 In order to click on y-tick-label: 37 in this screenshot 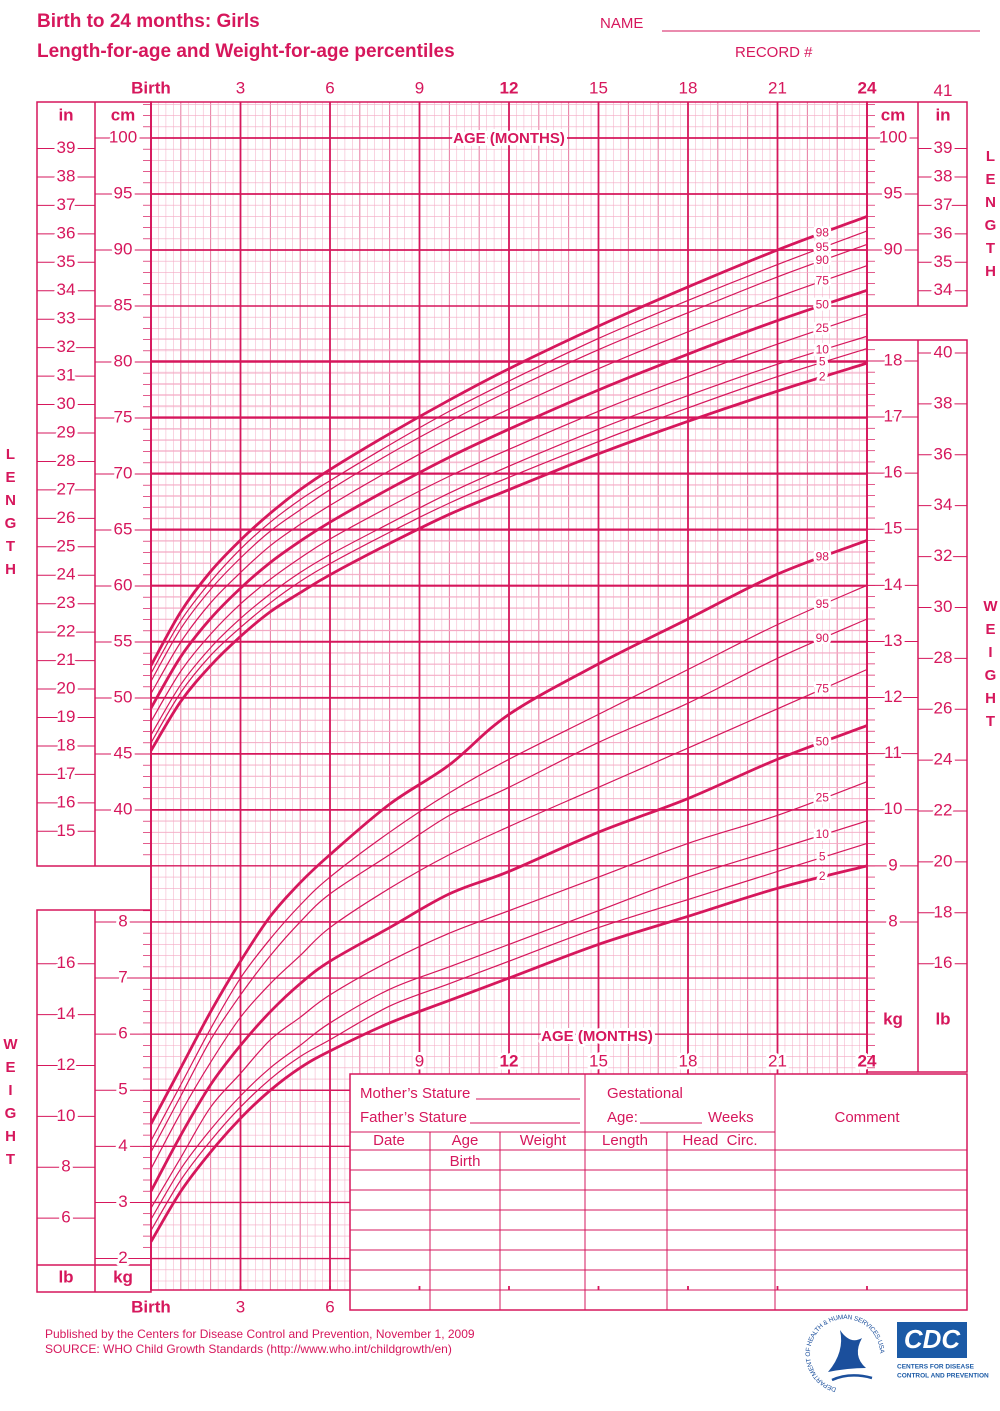, I will do `click(943, 204)`.